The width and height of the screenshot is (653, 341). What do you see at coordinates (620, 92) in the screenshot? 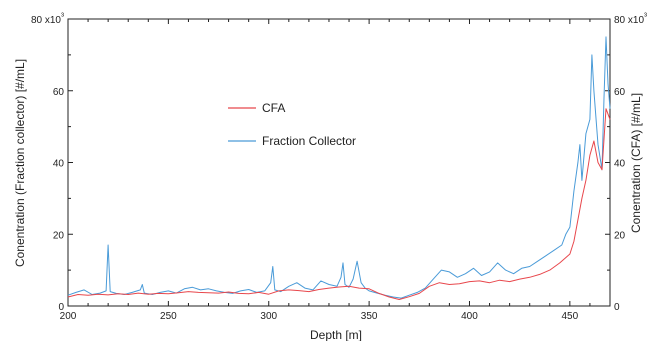
I see `y-tick-label-right-3: 60` at bounding box center [620, 92].